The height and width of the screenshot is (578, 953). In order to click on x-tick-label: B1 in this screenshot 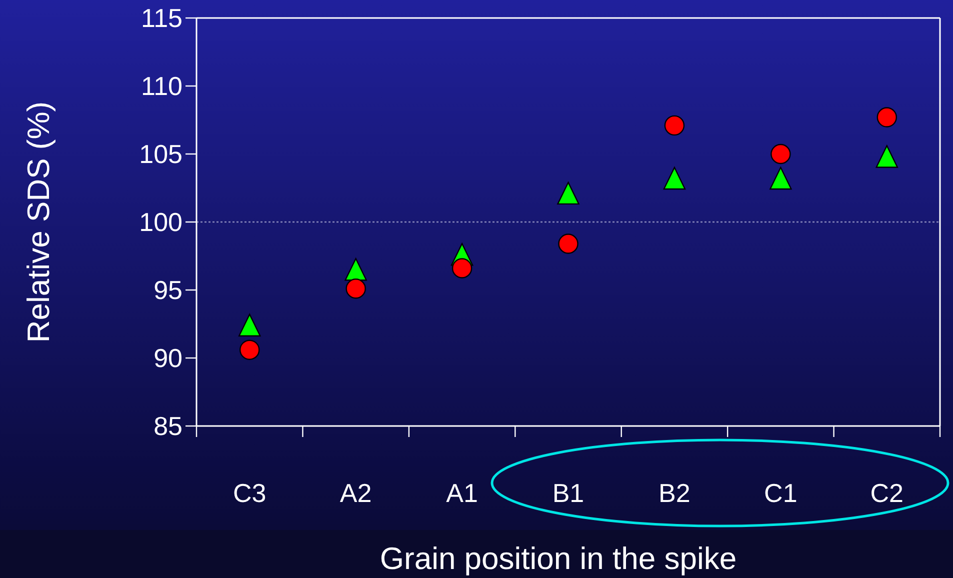, I will do `click(568, 493)`.